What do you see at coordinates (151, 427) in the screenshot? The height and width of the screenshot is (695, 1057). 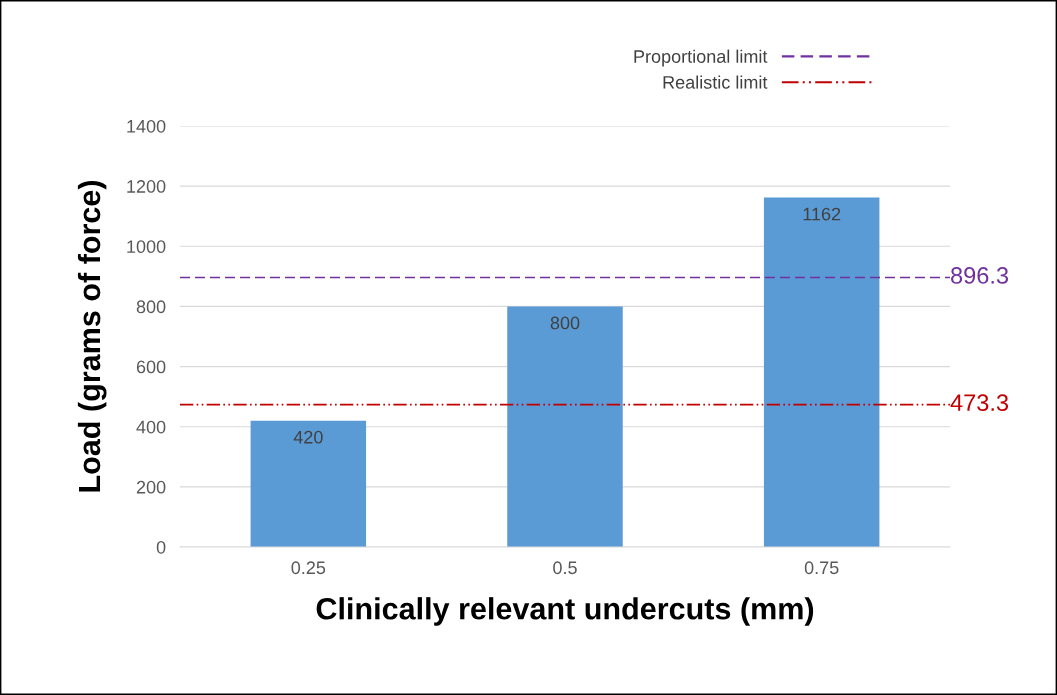 I see `y-tick-label: 400` at bounding box center [151, 427].